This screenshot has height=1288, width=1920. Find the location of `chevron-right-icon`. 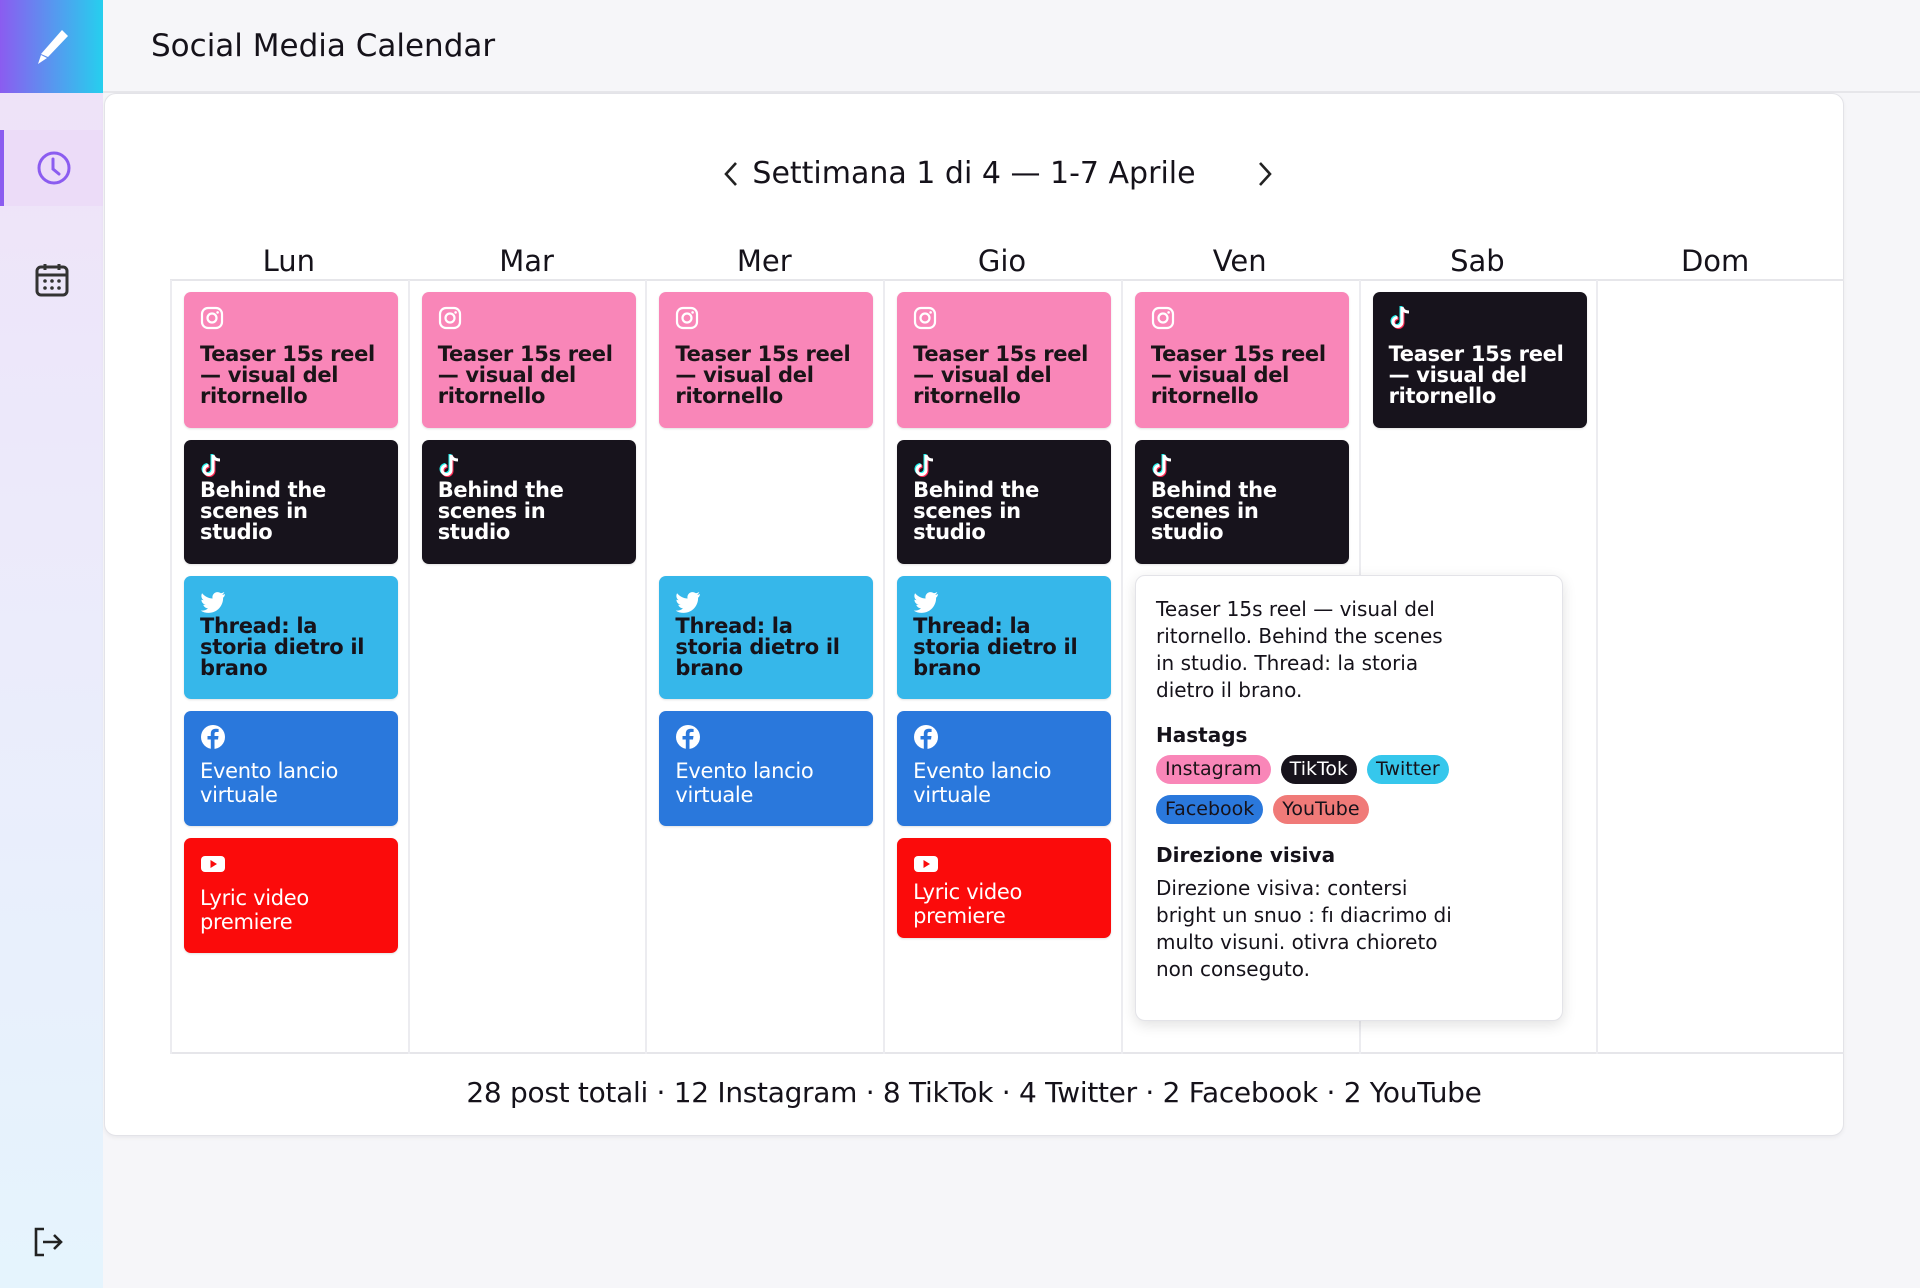

chevron-right-icon is located at coordinates (1265, 174).